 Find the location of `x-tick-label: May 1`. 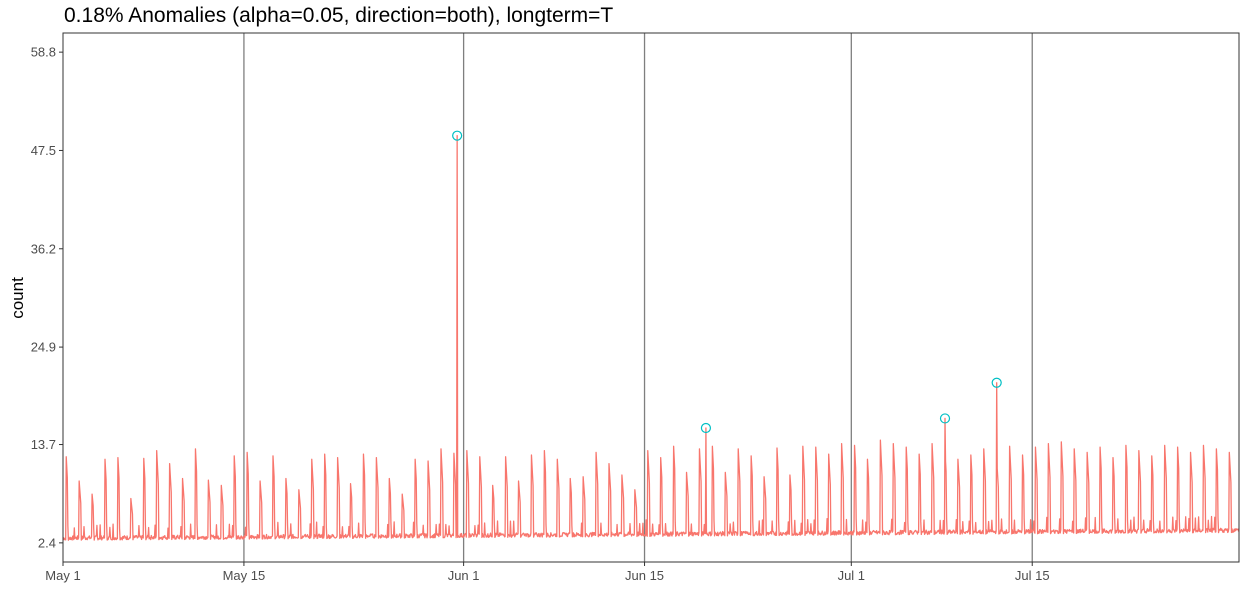

x-tick-label: May 1 is located at coordinates (62, 575).